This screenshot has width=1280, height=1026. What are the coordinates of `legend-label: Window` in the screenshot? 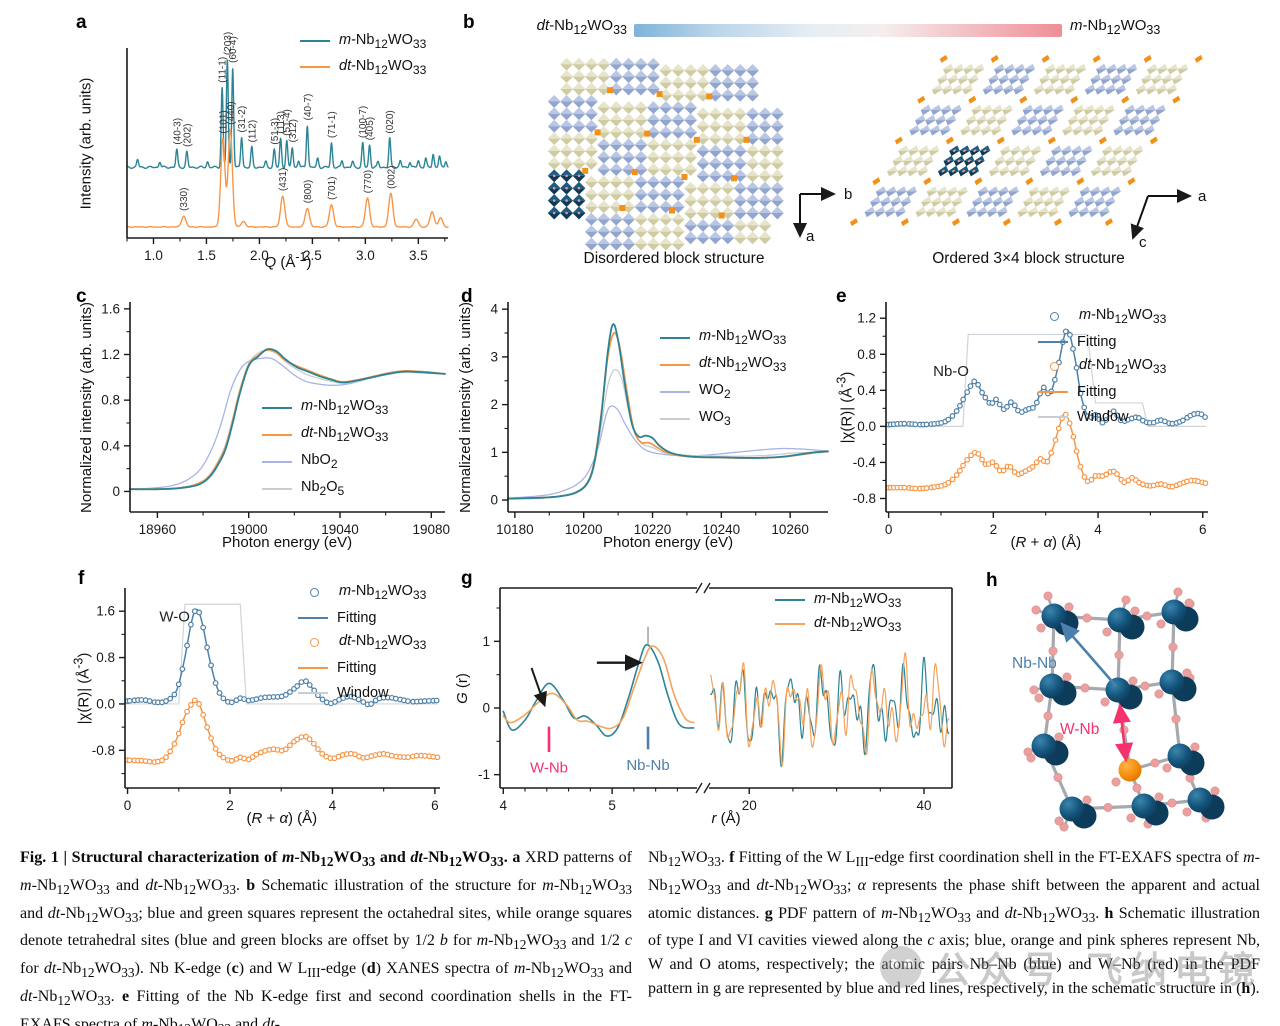 It's located at (363, 692).